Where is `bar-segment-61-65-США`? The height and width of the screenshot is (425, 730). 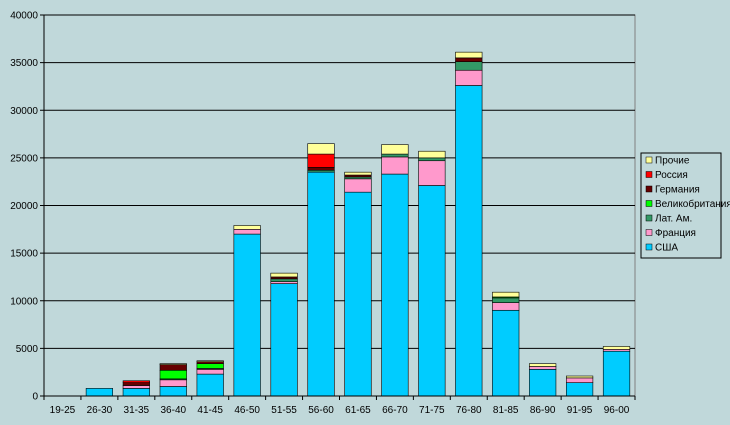 bar-segment-61-65-США is located at coordinates (358, 294).